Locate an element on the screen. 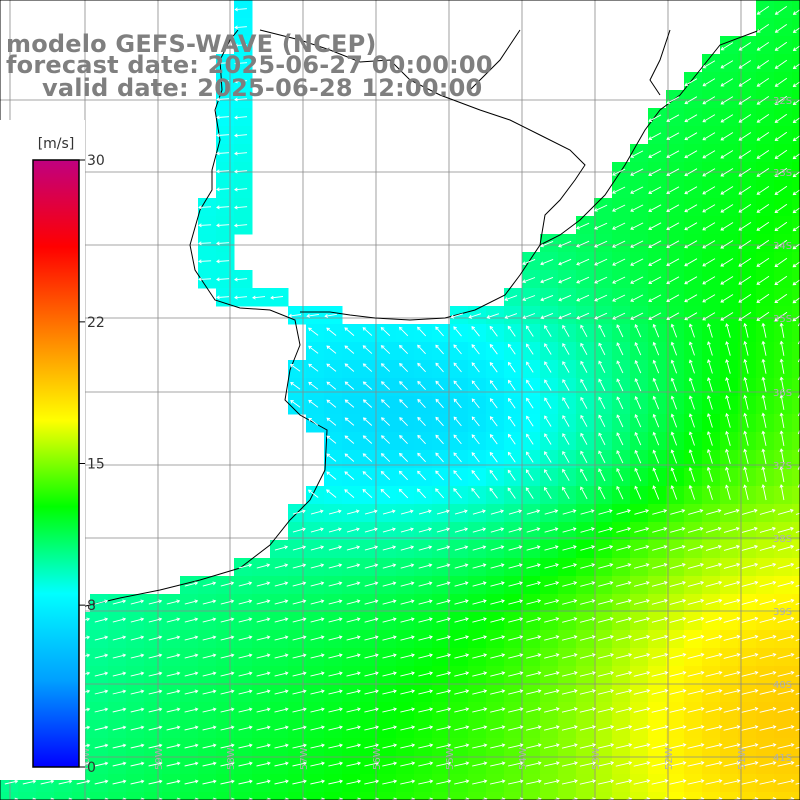 This screenshot has height=800, width=800. latitude-label: 35S is located at coordinates (782, 319).